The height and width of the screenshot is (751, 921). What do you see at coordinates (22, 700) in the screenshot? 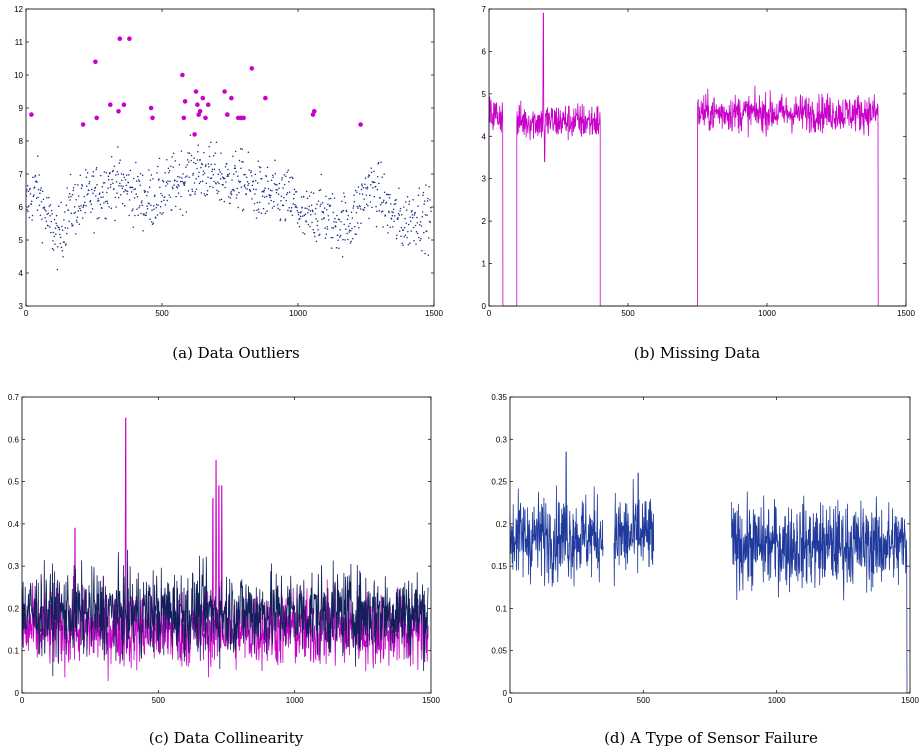
I see `x-tick-label: 0` at bounding box center [22, 700].